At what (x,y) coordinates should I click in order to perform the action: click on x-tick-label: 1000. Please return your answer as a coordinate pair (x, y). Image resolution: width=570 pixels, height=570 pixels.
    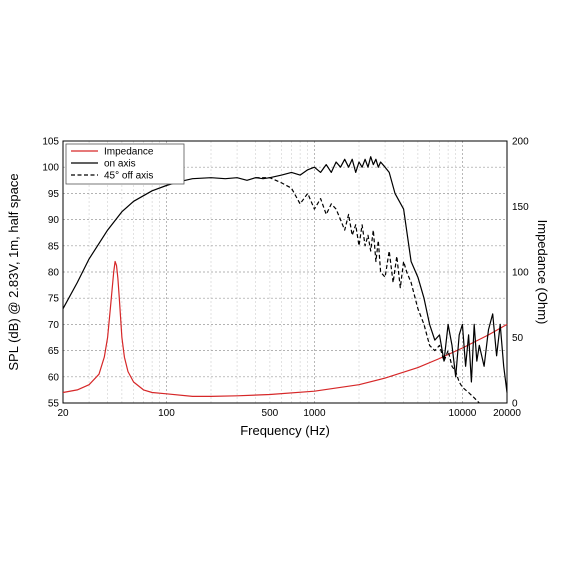
    Looking at the image, I should click on (314, 413).